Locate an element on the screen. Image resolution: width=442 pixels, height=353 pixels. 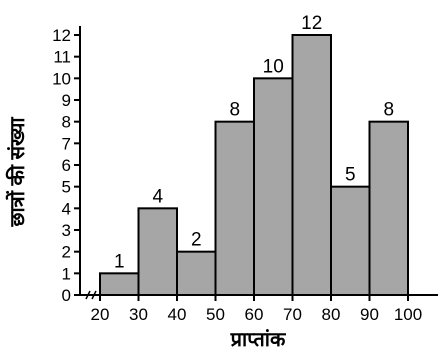
x-tick-label-80: 80 is located at coordinates (331, 314).